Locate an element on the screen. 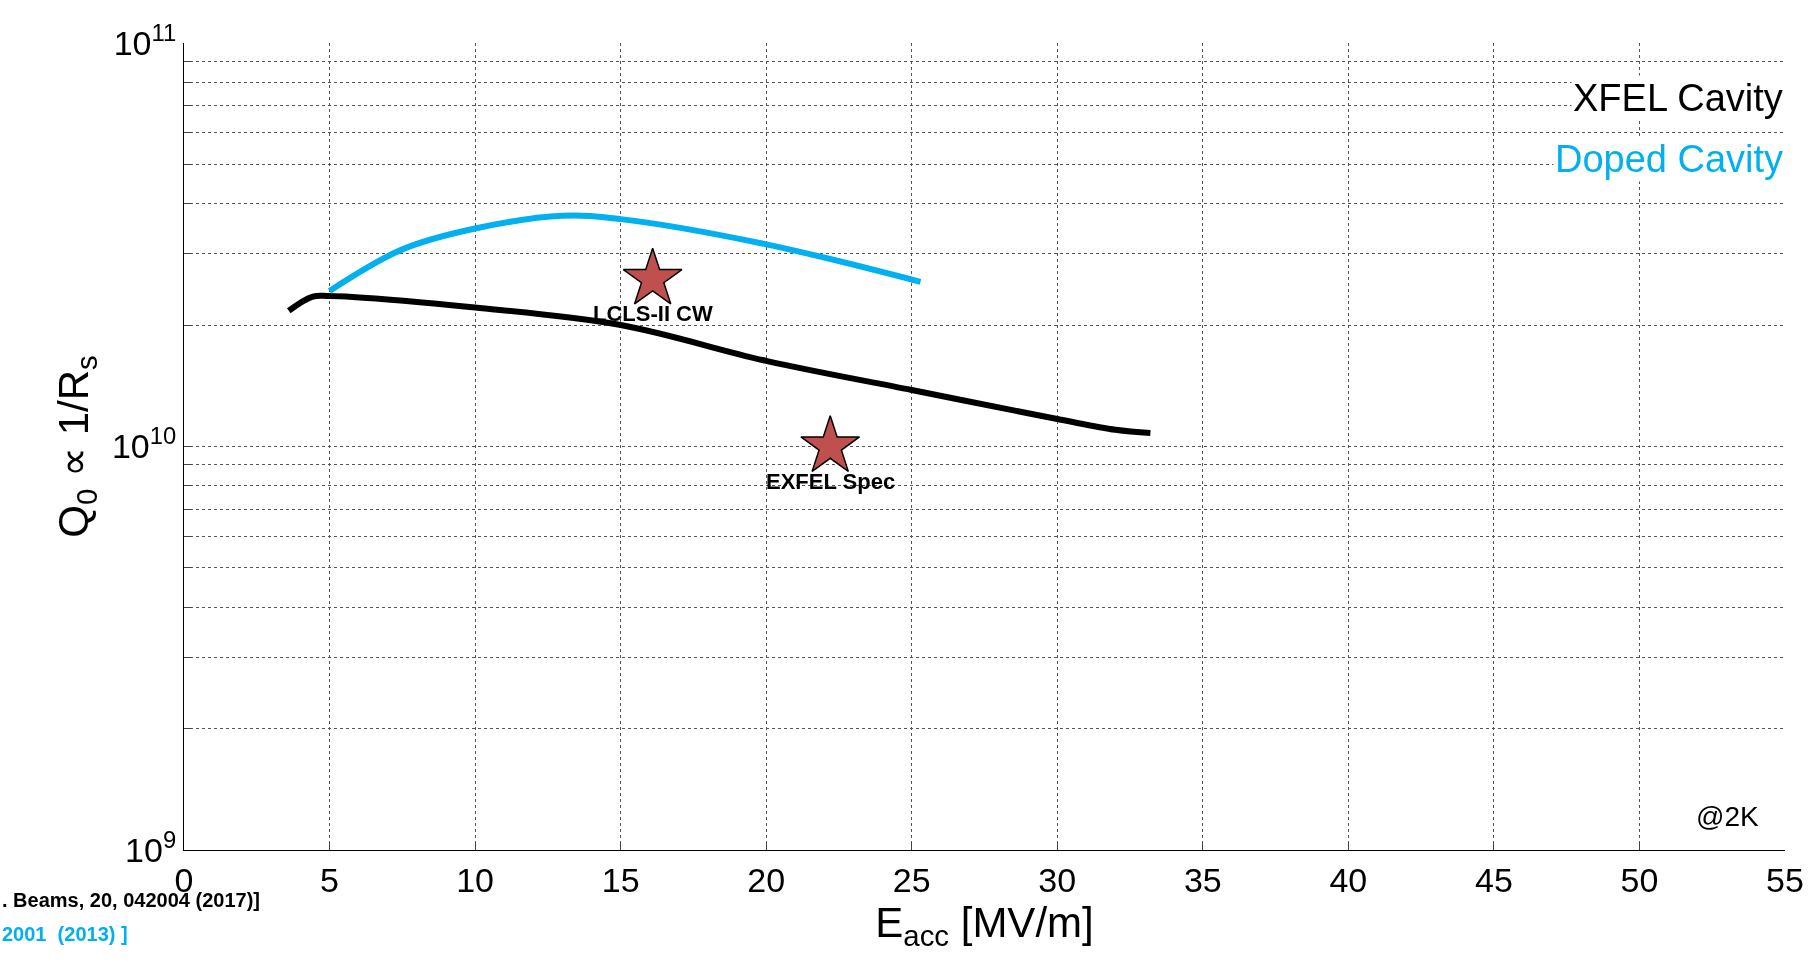 This screenshot has height=973, width=1817. x-tick-label: 40 is located at coordinates (1348, 879).